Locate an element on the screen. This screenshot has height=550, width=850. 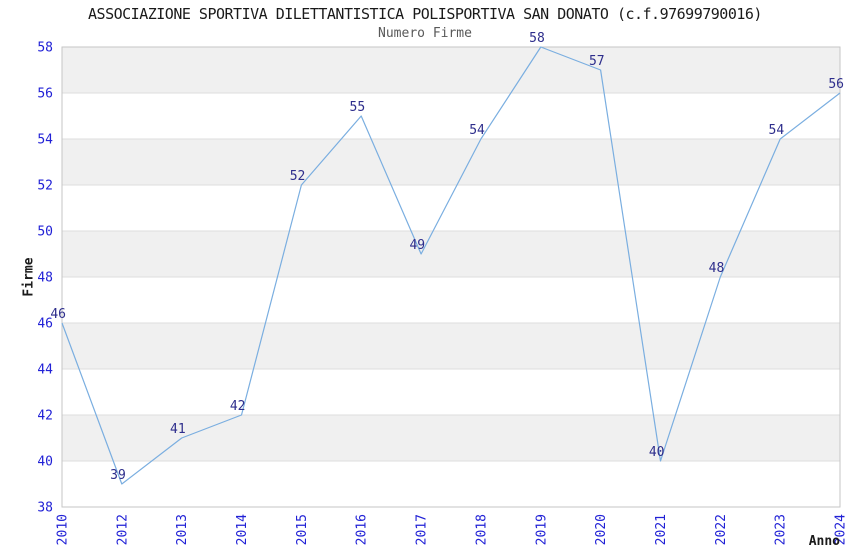
svg-text: 2012 is located at coordinates (122, 529).